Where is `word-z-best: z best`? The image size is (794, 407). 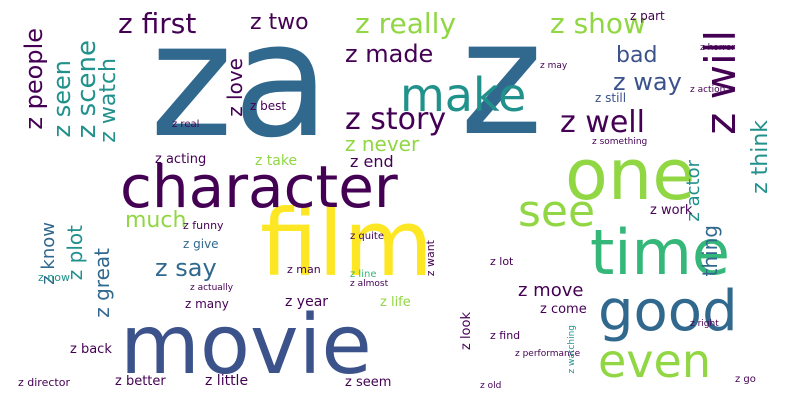
word-z-best: z best is located at coordinates (268, 106).